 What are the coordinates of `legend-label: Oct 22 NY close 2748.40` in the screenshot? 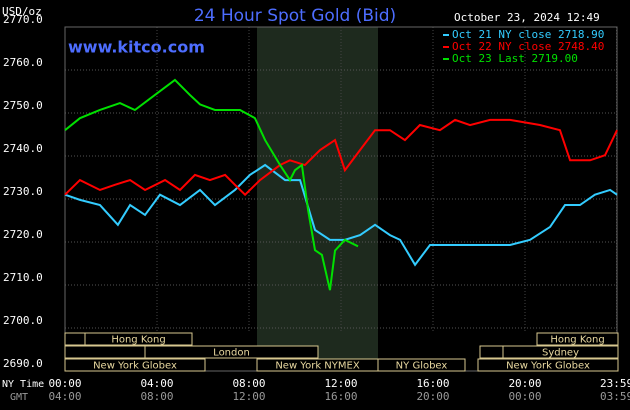 It's located at (528, 46).